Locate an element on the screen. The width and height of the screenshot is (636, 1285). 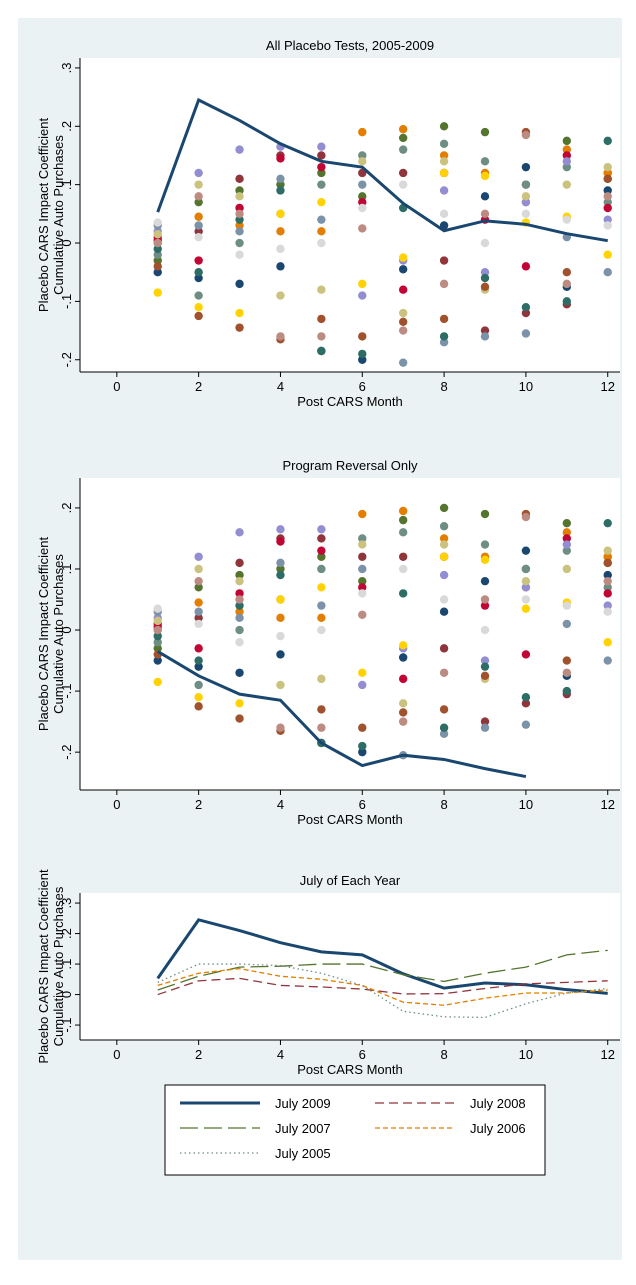
x-tick-label: 10 is located at coordinates (526, 1054).